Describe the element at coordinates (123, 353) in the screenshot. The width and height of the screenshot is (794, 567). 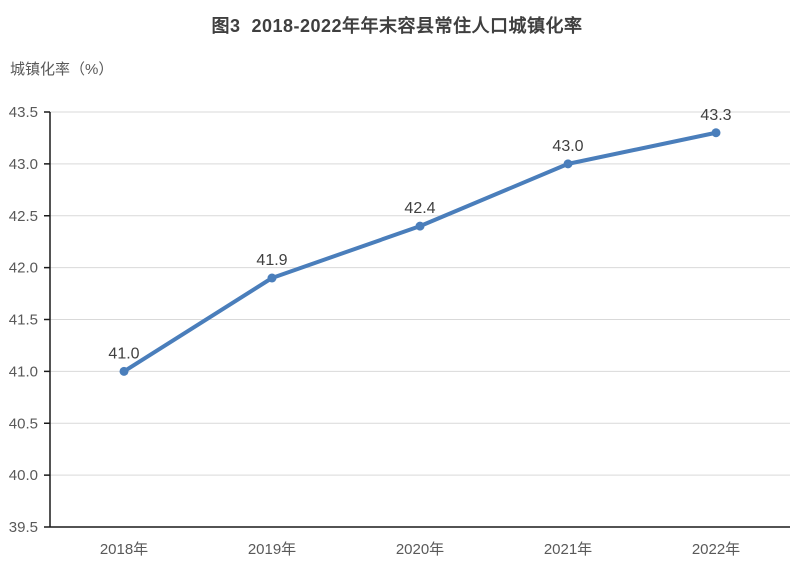
I see `data-point-label: 41.0` at that location.